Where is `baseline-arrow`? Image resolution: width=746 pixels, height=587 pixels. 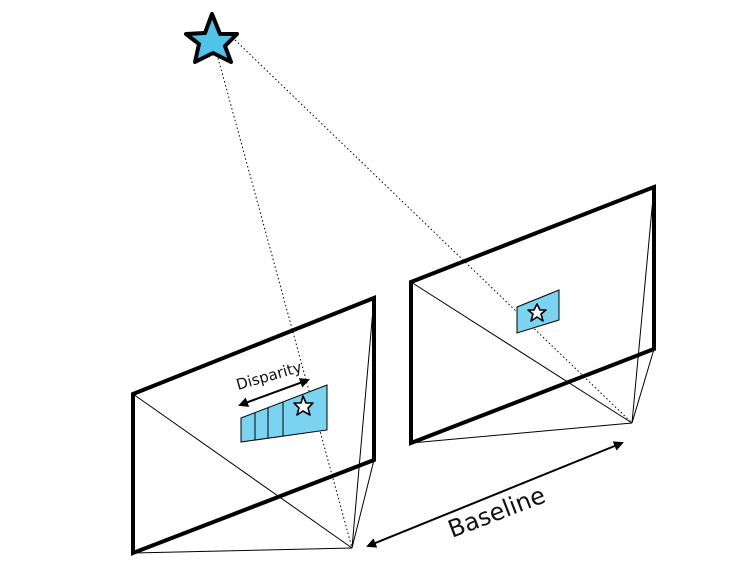 baseline-arrow is located at coordinates (495, 494).